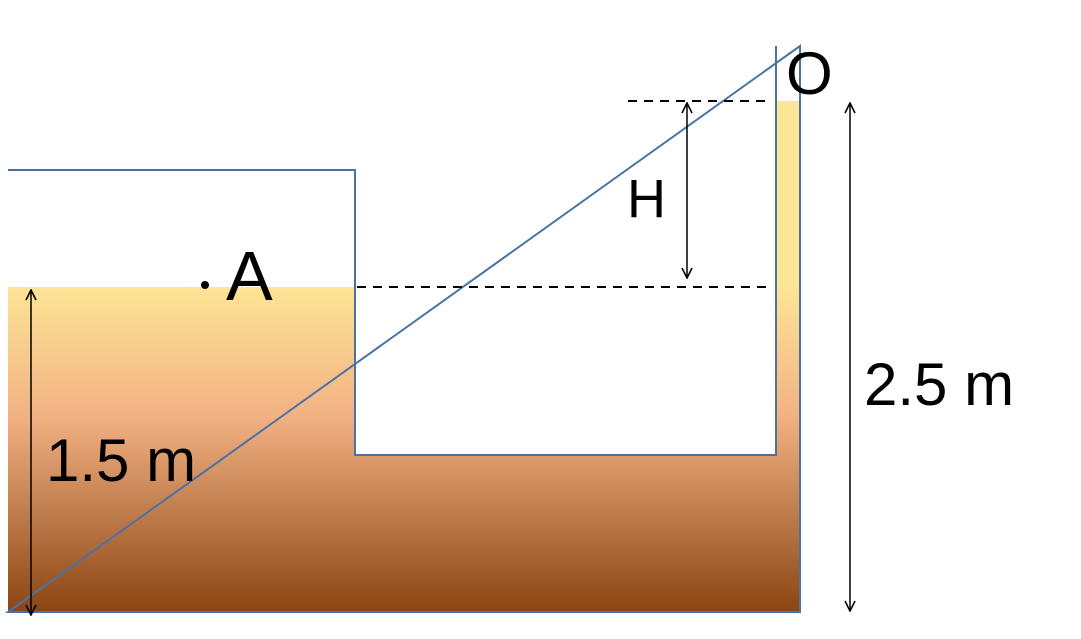 Image resolution: width=1081 pixels, height=639 pixels. What do you see at coordinates (646, 199) in the screenshot?
I see `height-h-label: H` at bounding box center [646, 199].